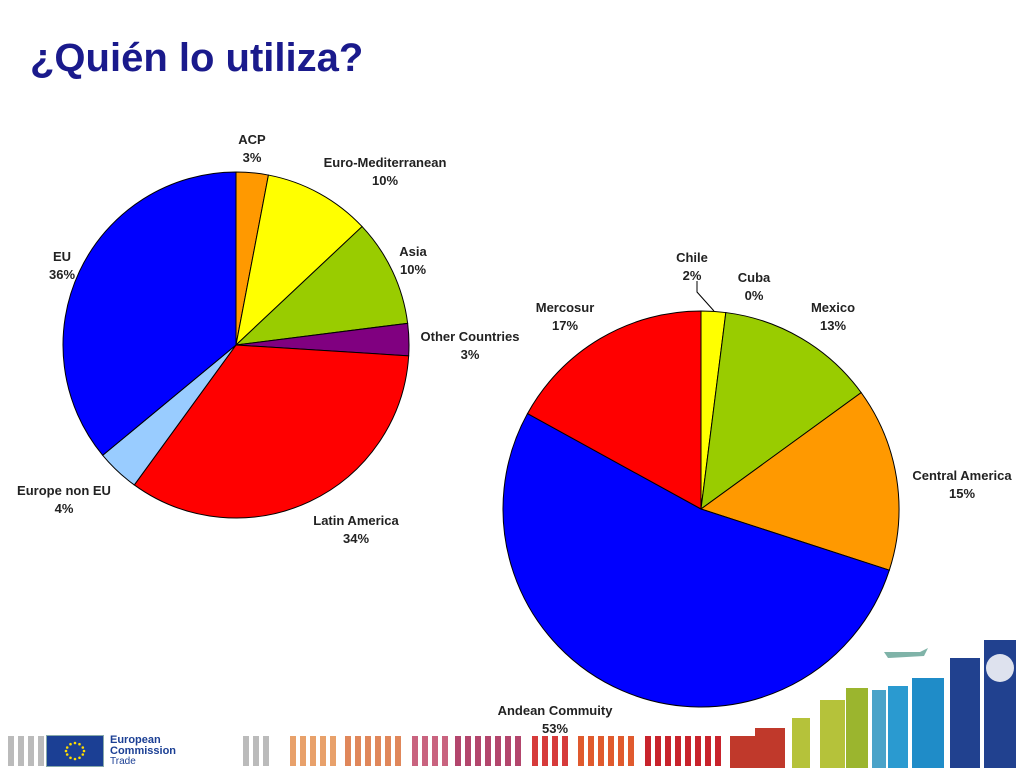 Image resolution: width=1024 pixels, height=771 pixels. I want to click on chart2-andean-commuity-slice, so click(696, 560).